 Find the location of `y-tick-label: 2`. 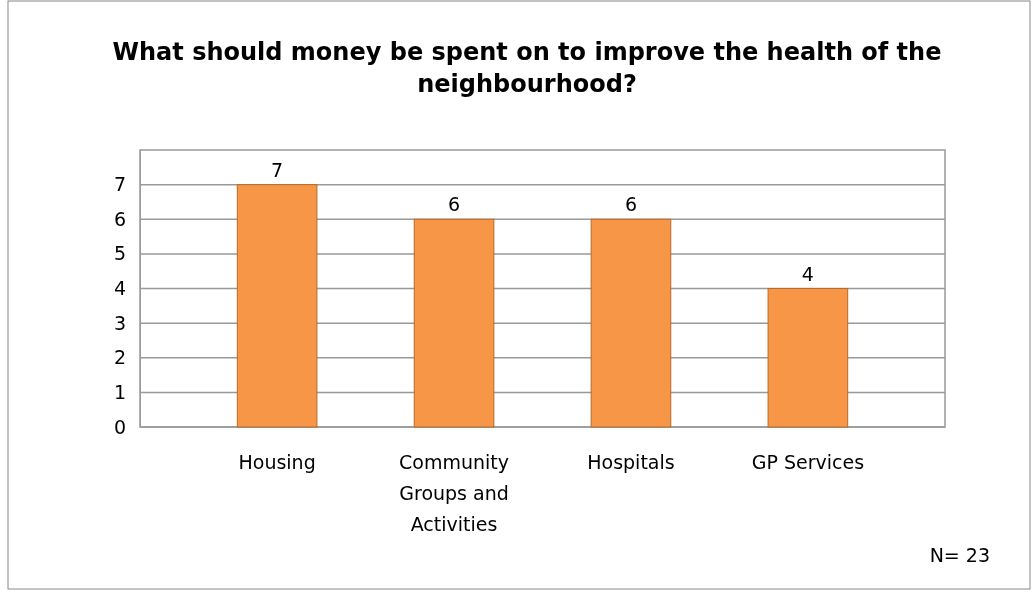

y-tick-label: 2 is located at coordinates (119, 357).